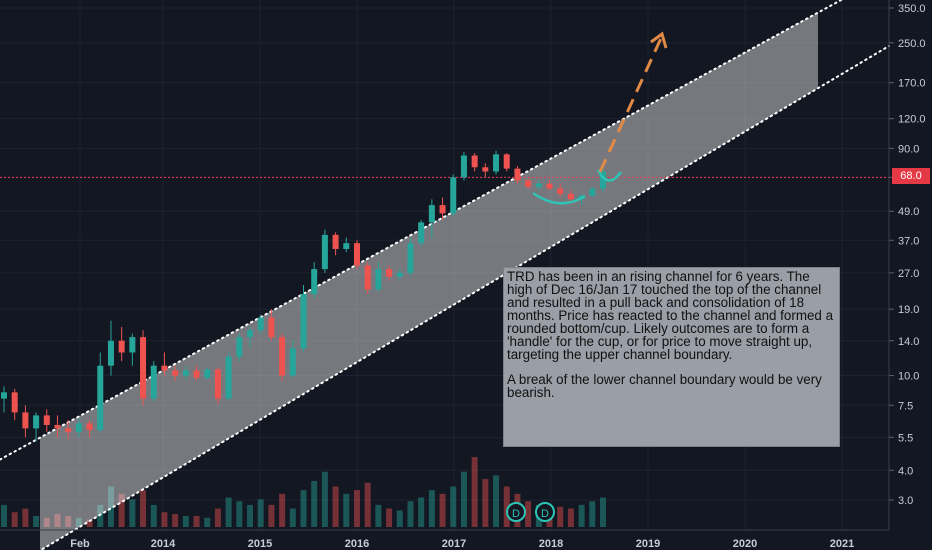 The image size is (932, 550). I want to click on y-tick-label: 27.0, so click(908, 274).